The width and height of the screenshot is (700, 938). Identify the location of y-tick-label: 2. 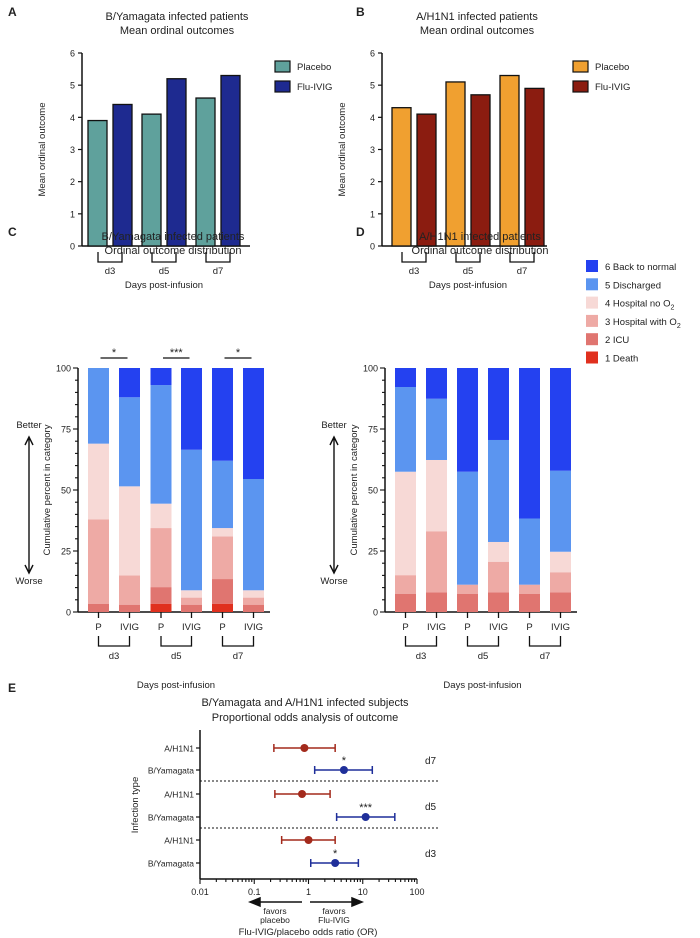
(372, 182).